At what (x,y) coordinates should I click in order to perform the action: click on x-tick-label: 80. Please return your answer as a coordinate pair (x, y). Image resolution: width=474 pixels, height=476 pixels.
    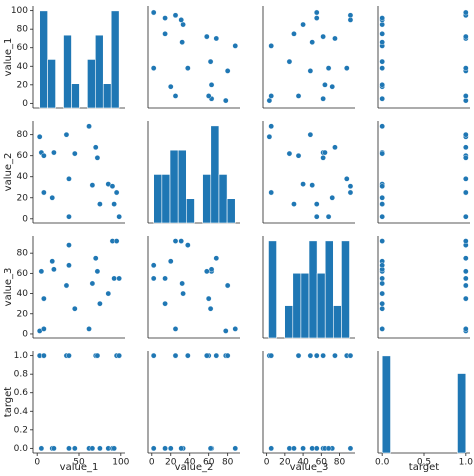
    Looking at the image, I should click on (228, 463).